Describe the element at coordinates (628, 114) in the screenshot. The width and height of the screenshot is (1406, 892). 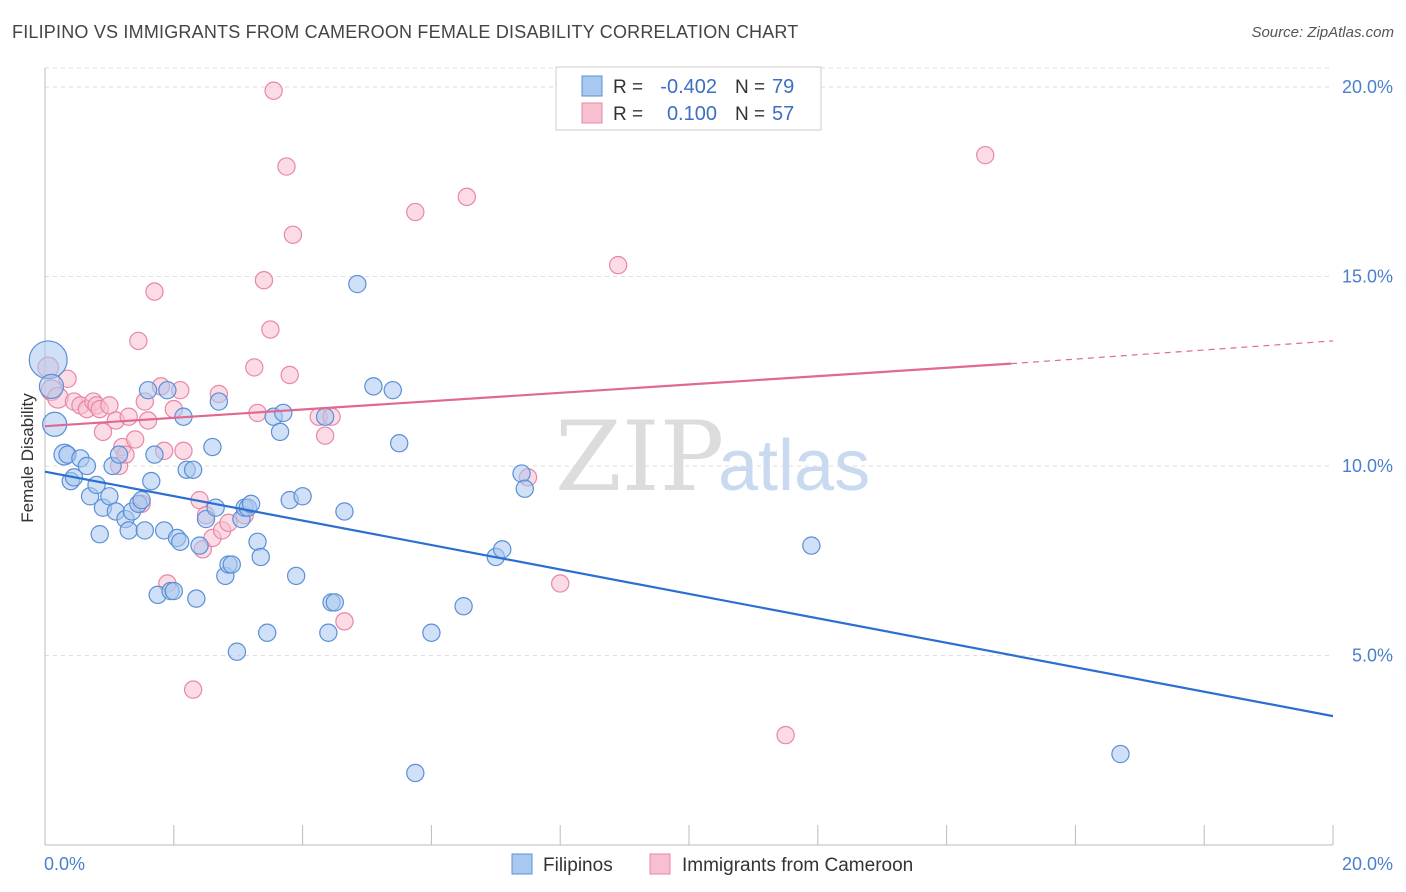
I see `legend-r-label-2: R =` at that location.